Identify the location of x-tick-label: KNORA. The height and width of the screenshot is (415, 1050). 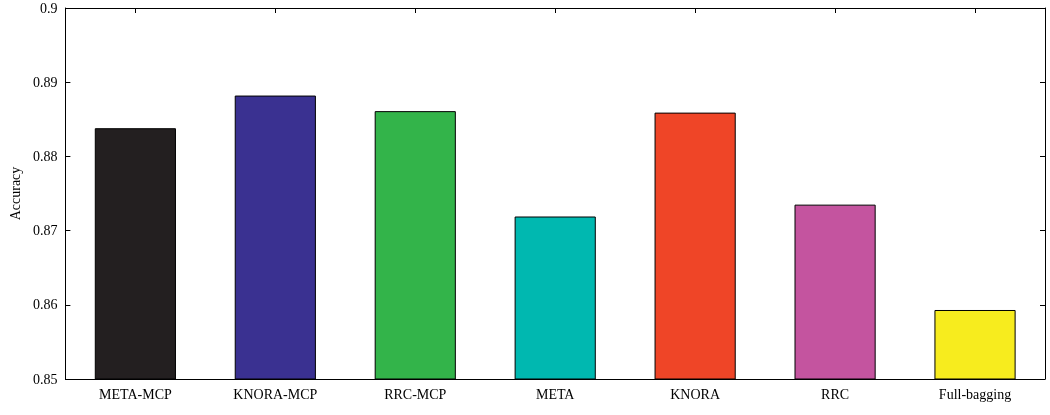
(695, 394).